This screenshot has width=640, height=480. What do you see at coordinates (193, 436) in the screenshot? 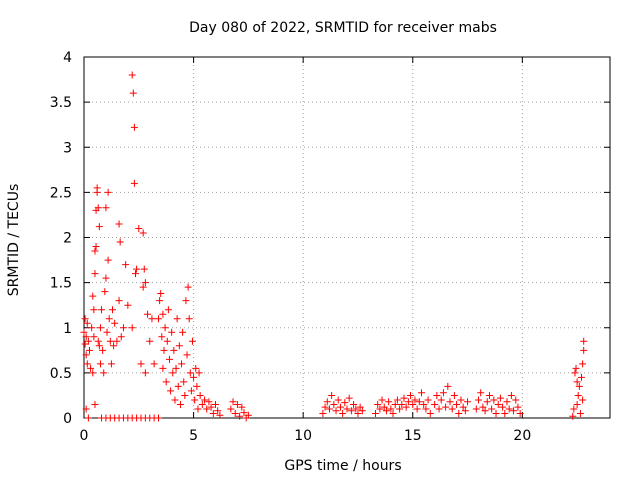
I see `x-tick-label: 5` at bounding box center [193, 436].